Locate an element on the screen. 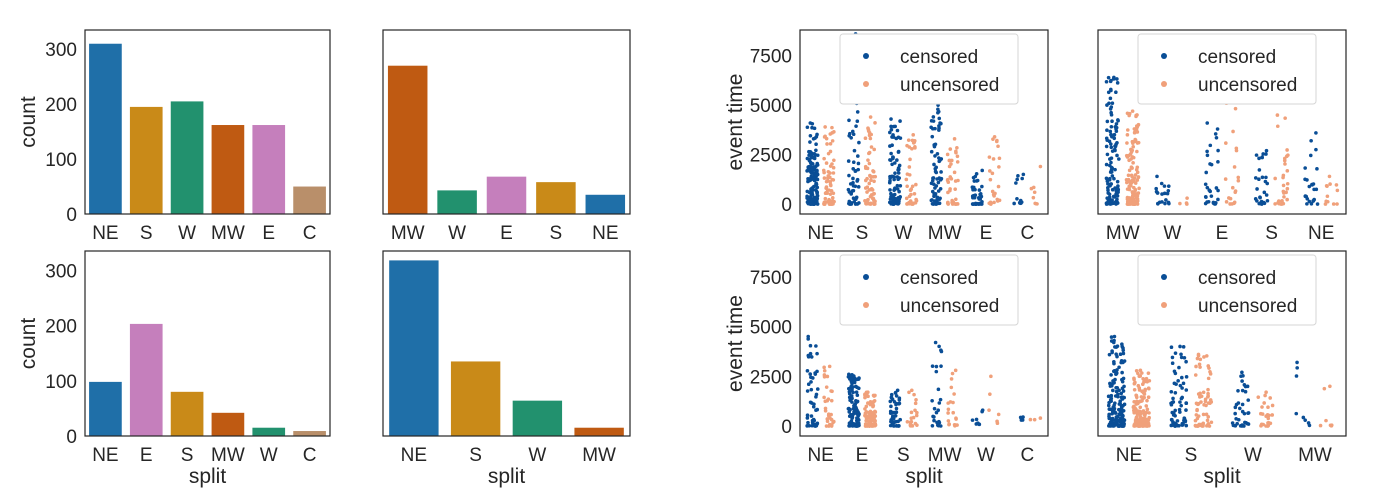  x-tick-label-e: E is located at coordinates (862, 455).